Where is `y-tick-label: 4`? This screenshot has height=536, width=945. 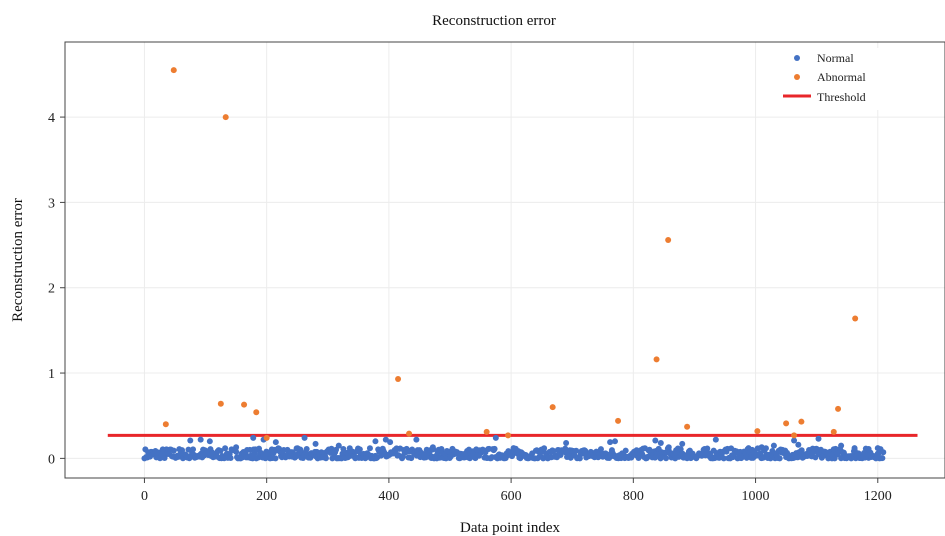 y-tick-label: 4 is located at coordinates (51, 118).